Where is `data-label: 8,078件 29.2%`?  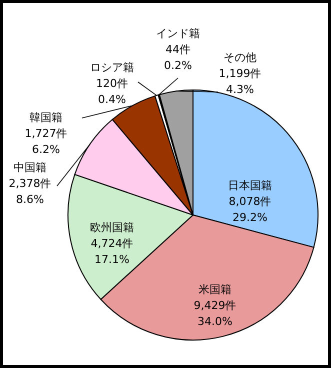
data-label: 8,078件 29.2% is located at coordinates (250, 209).